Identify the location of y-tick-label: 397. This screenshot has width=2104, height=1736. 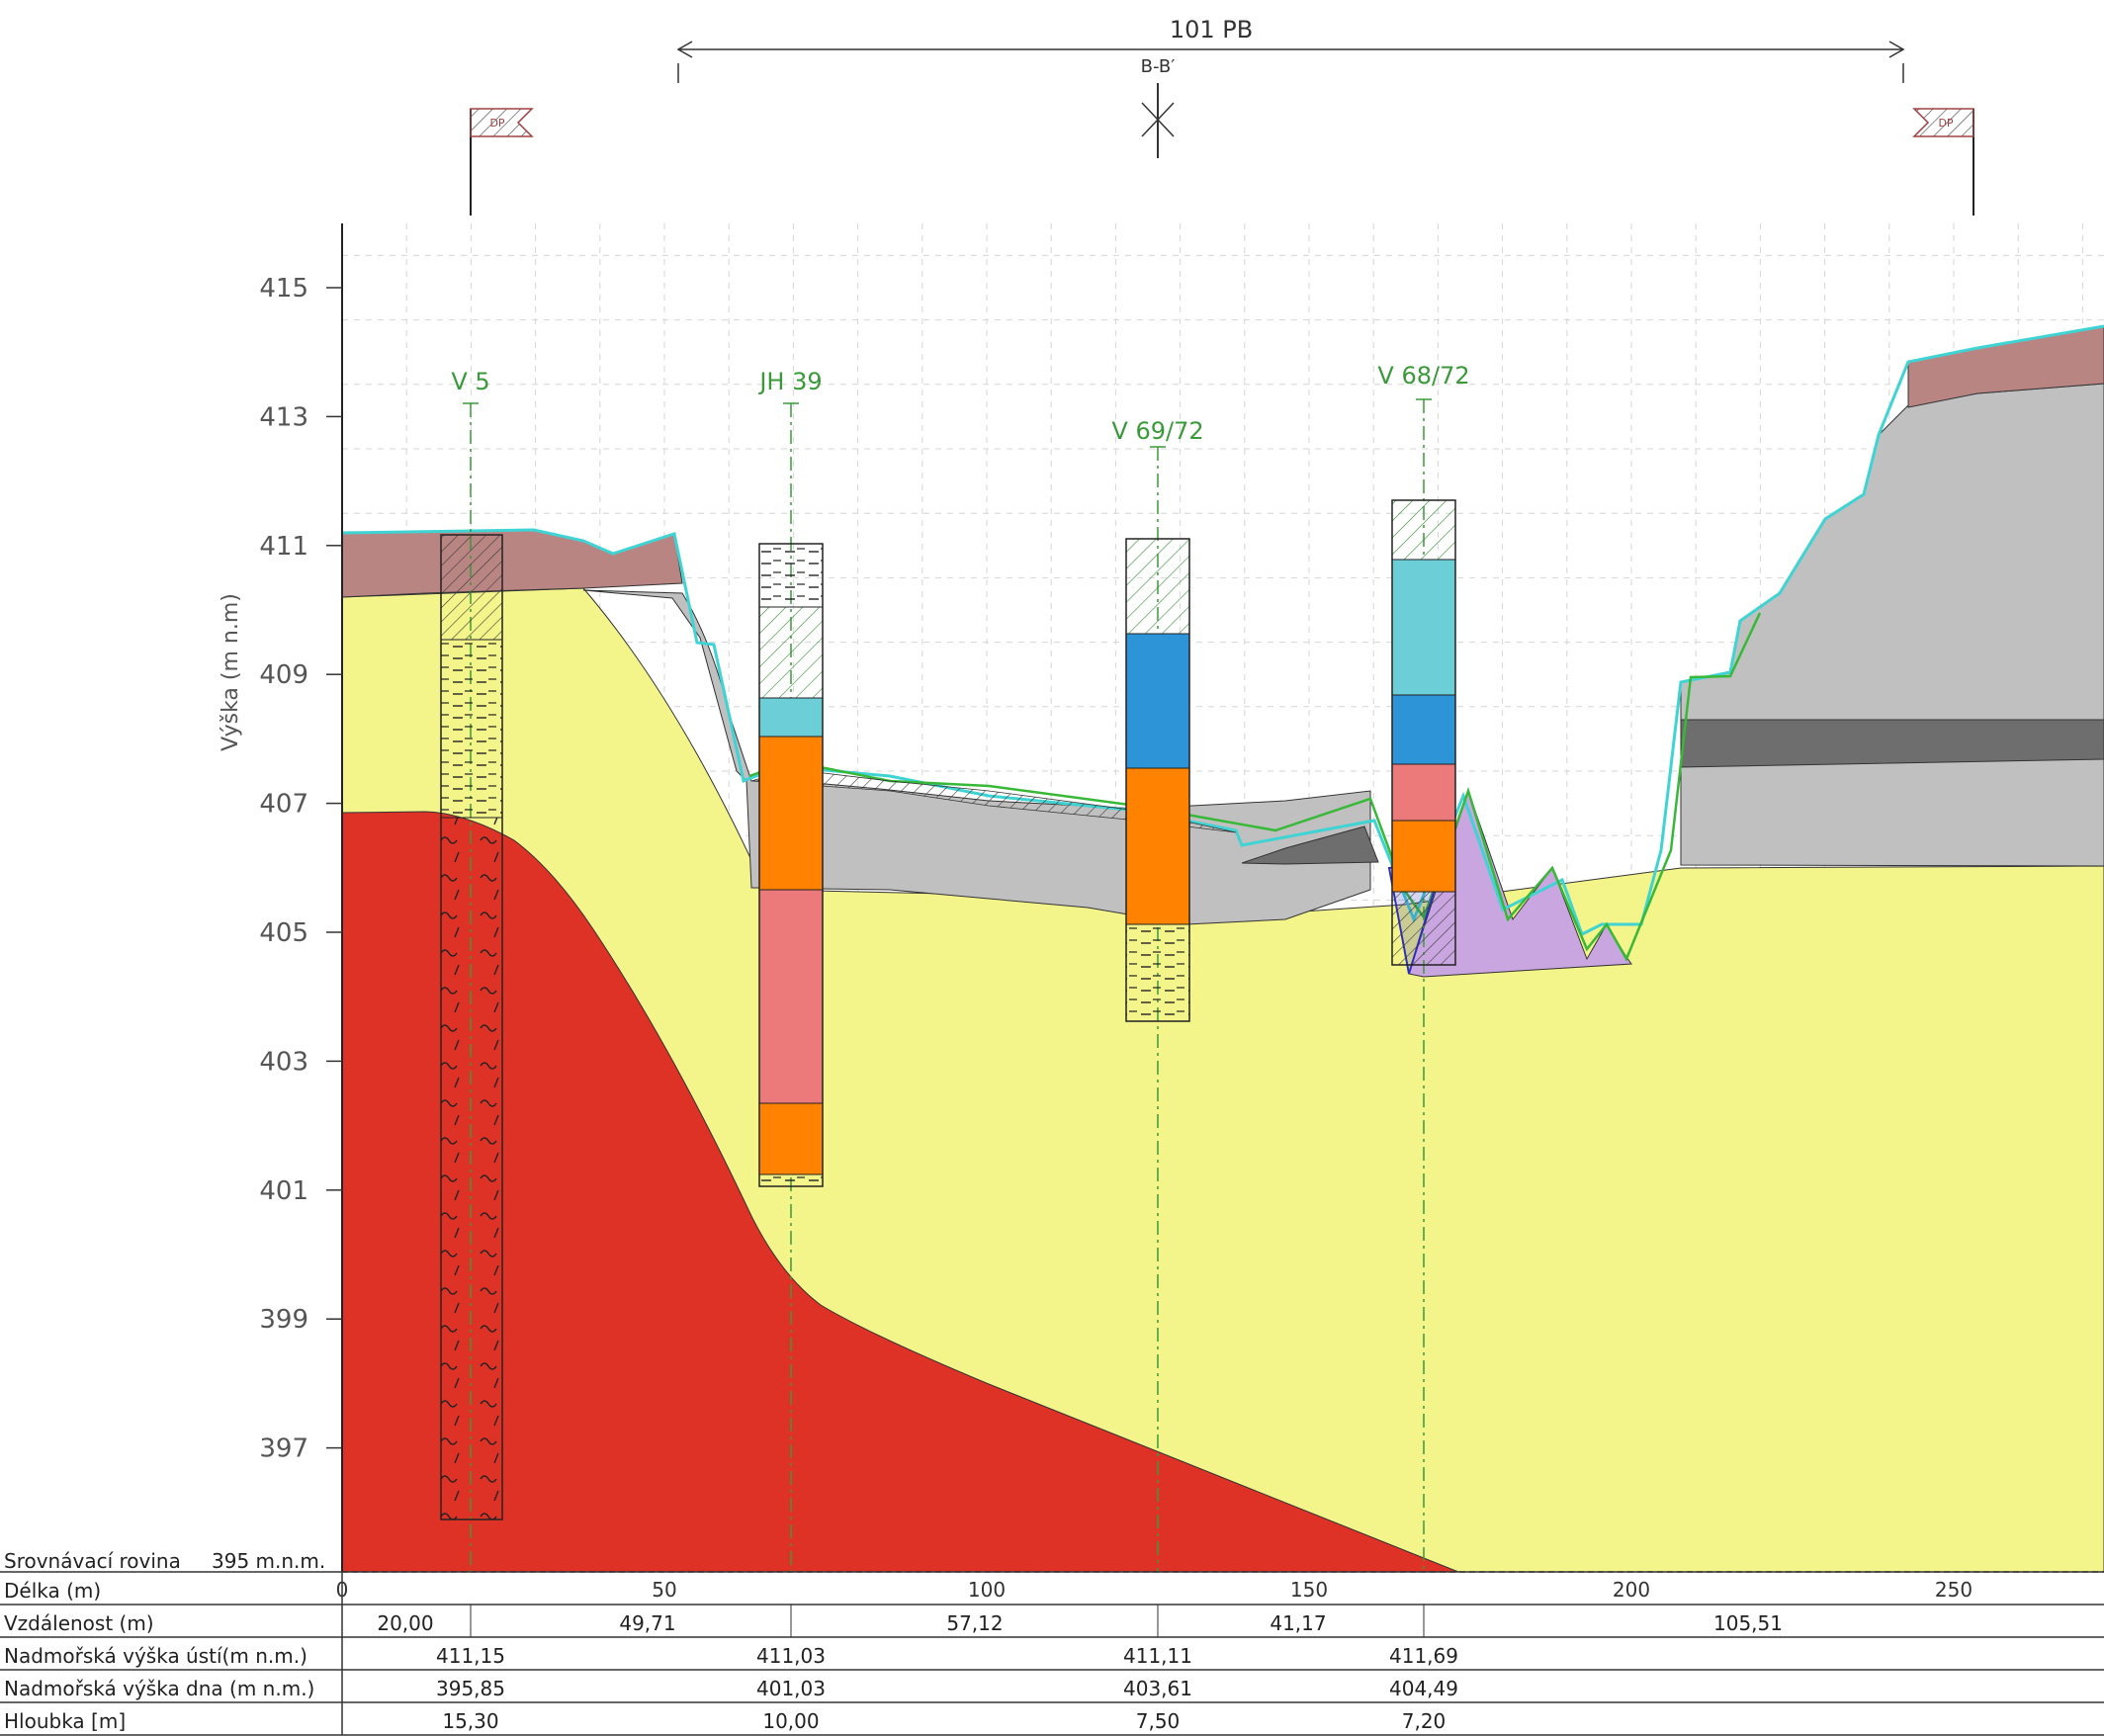
(283, 1449).